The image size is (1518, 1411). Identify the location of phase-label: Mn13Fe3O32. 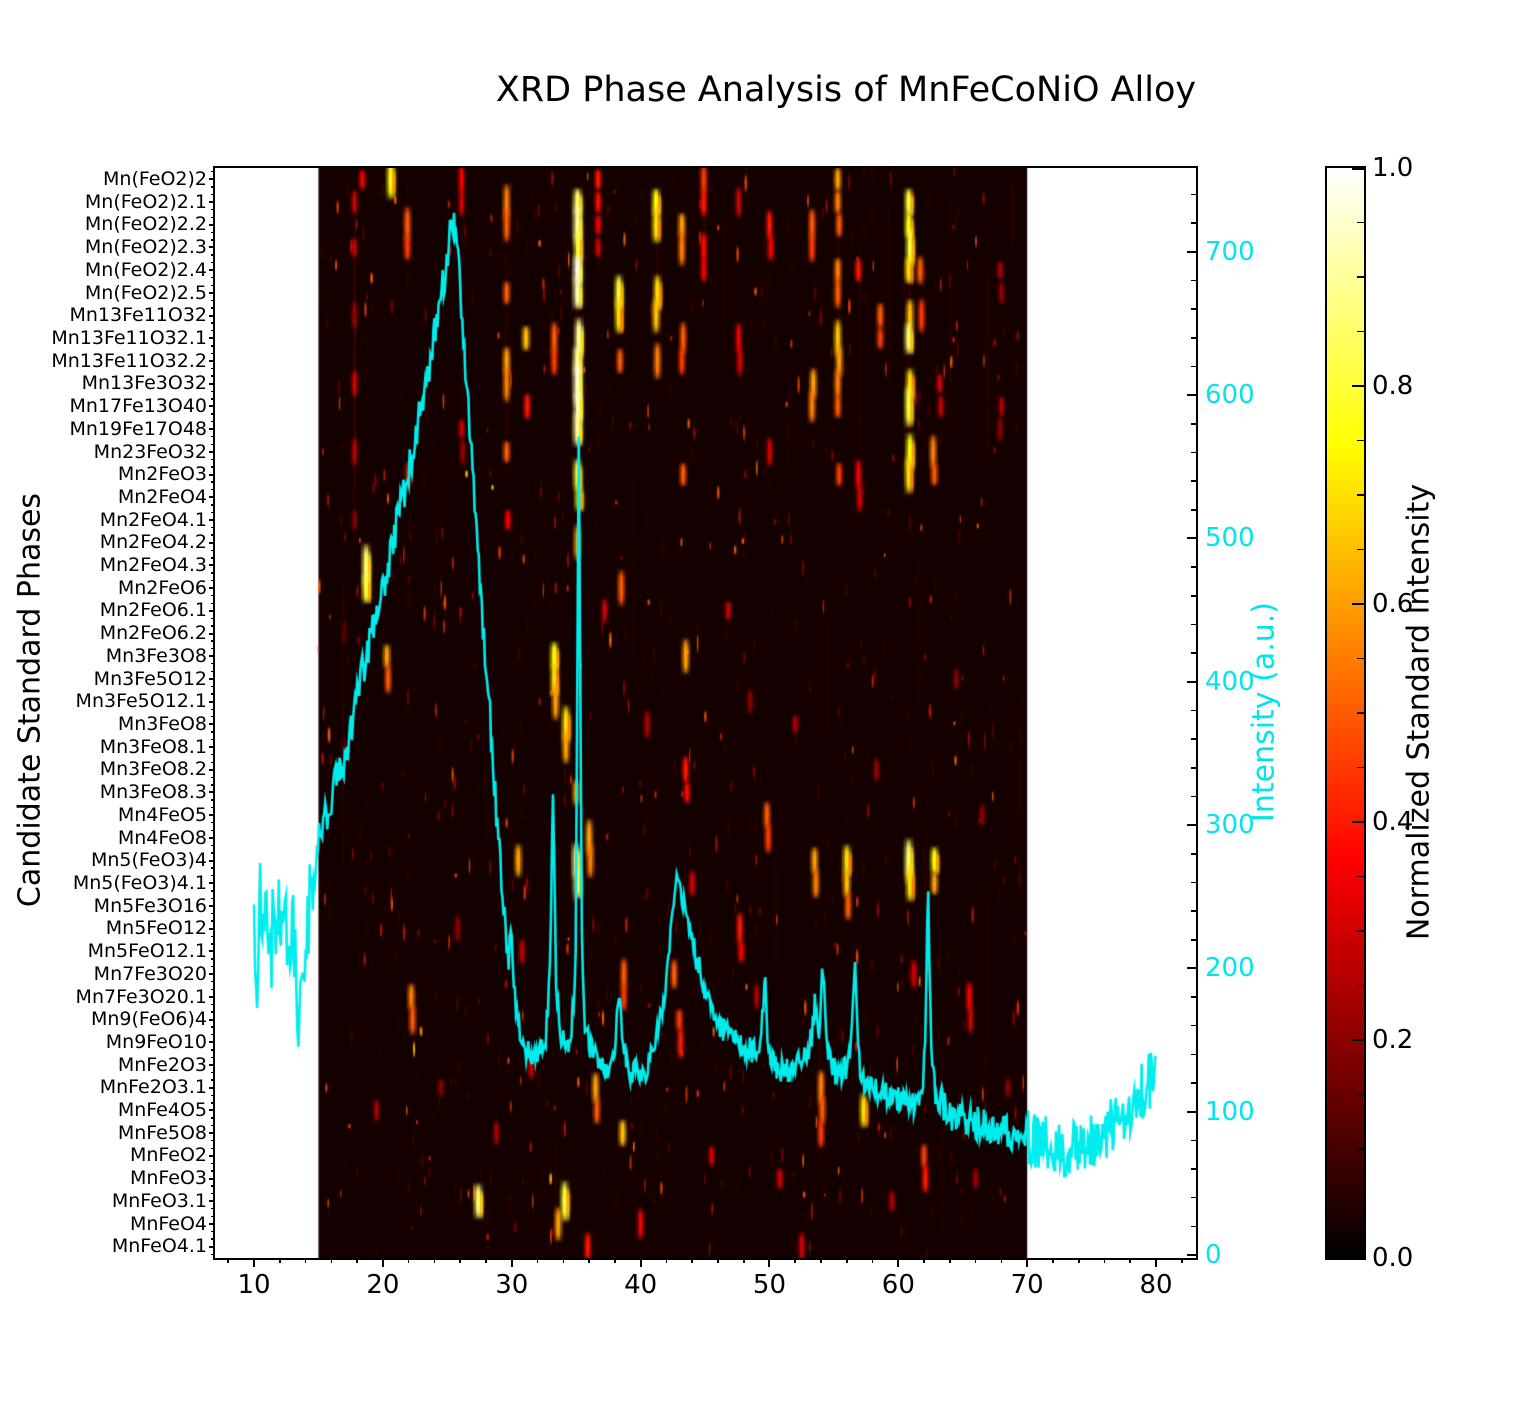
(144, 383).